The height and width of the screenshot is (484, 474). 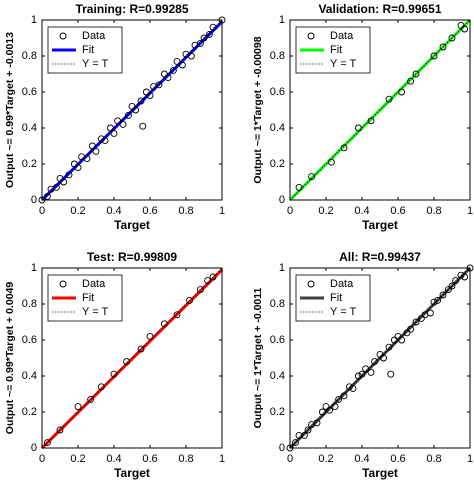 I want to click on y-axis-label: Output ~= 0.99*Target + -0.0013, so click(x=10, y=110).